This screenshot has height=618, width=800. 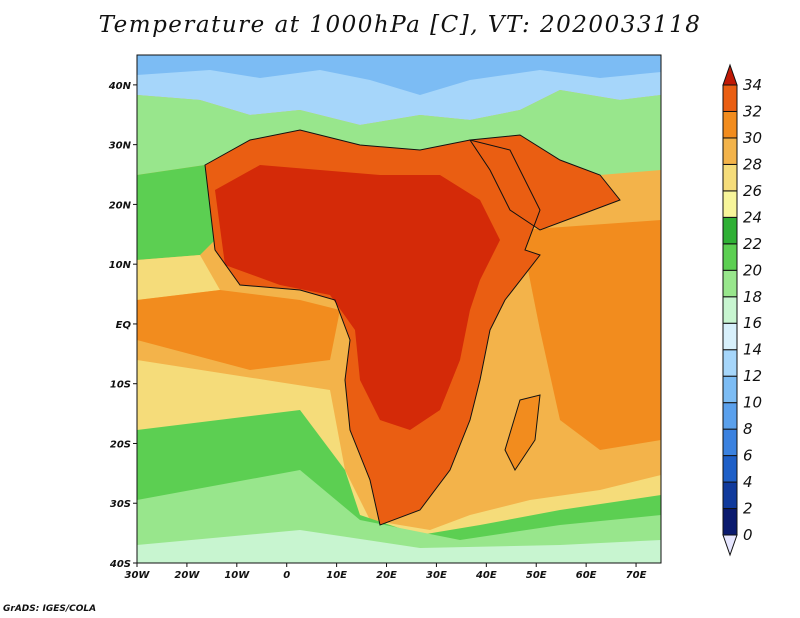 What do you see at coordinates (176, 212) in the screenshot?
I see `green-atlantic` at bounding box center [176, 212].